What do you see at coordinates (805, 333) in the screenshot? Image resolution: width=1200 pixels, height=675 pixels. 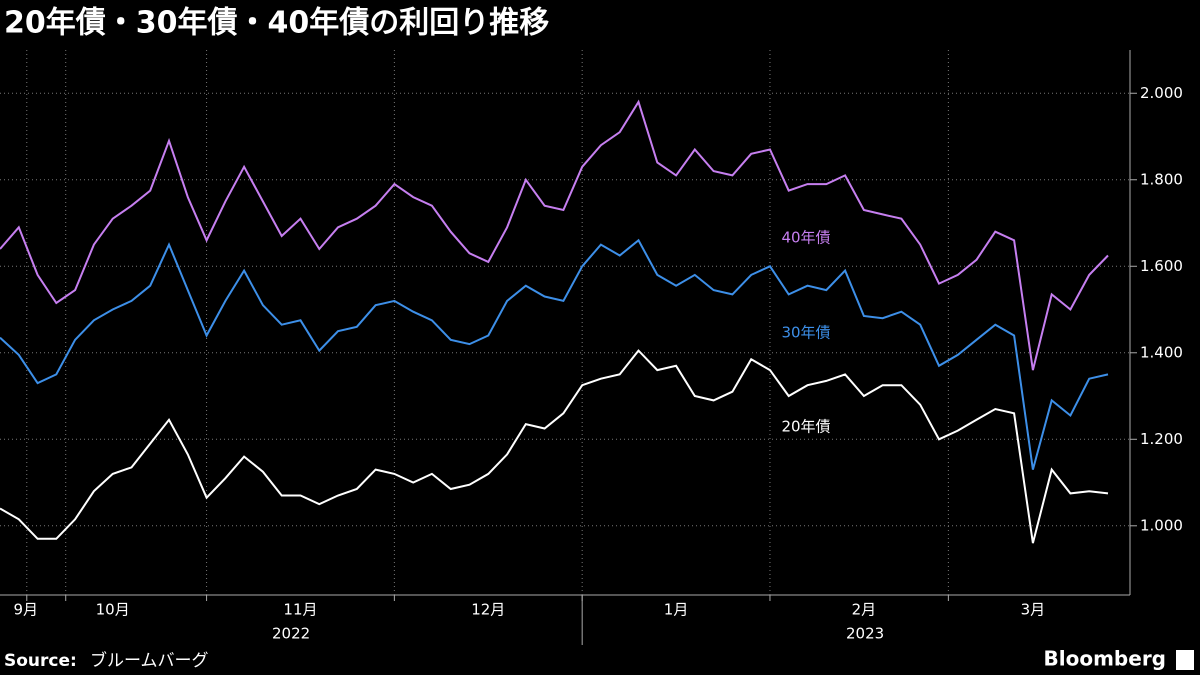 I see `legend-label: 30年債` at bounding box center [805, 333].